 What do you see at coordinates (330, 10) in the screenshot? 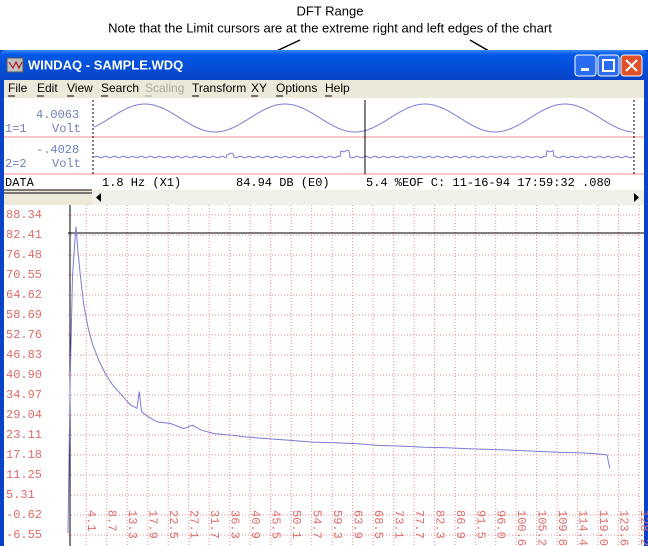
I see `annotation-title: DFT Range` at bounding box center [330, 10].